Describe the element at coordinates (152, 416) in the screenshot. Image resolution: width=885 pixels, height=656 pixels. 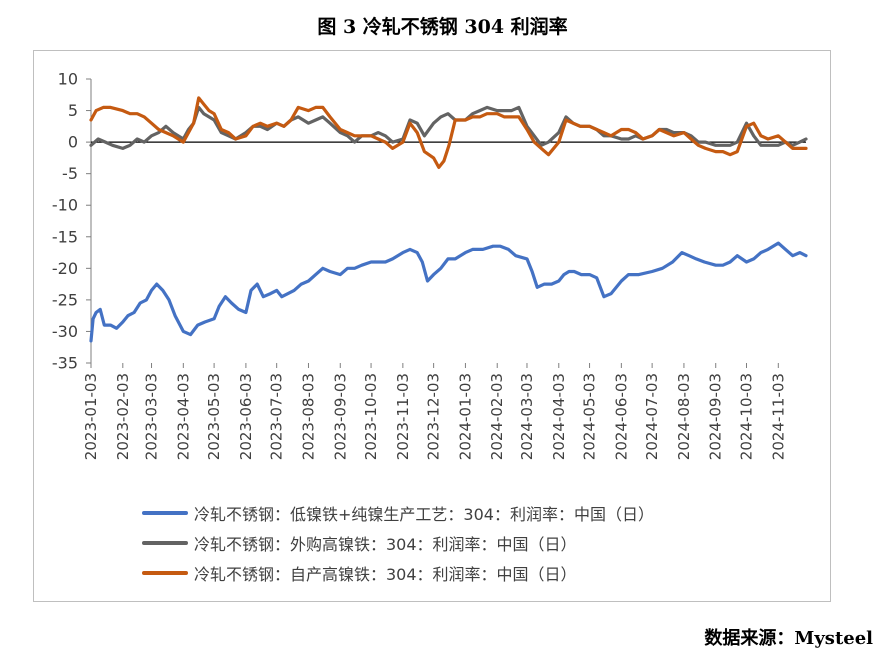
I see `x-tick-label-2: 2023-03-03` at that location.